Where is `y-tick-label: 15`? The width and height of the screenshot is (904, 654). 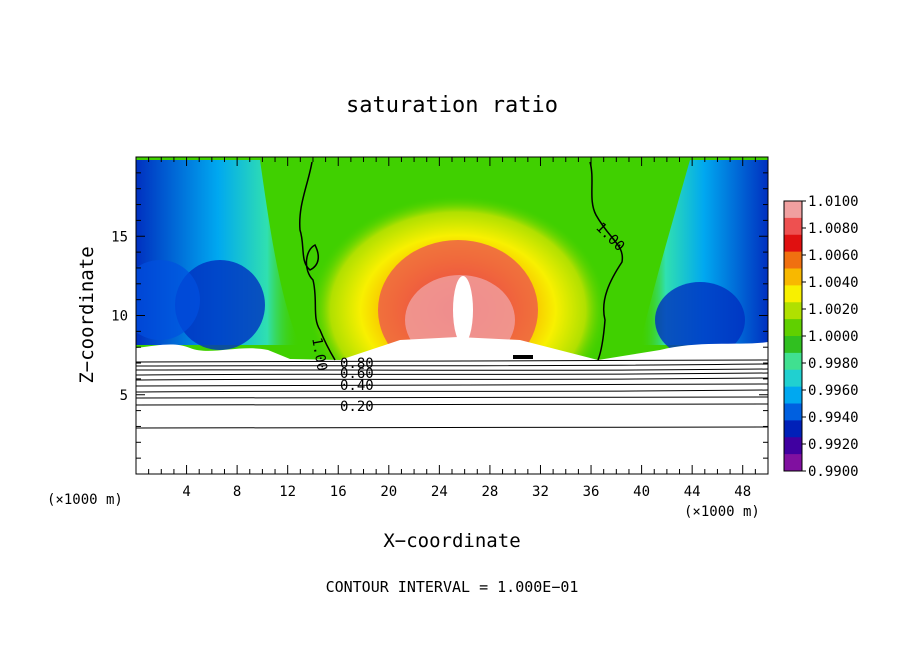 y-tick-label: 15 is located at coordinates (119, 237).